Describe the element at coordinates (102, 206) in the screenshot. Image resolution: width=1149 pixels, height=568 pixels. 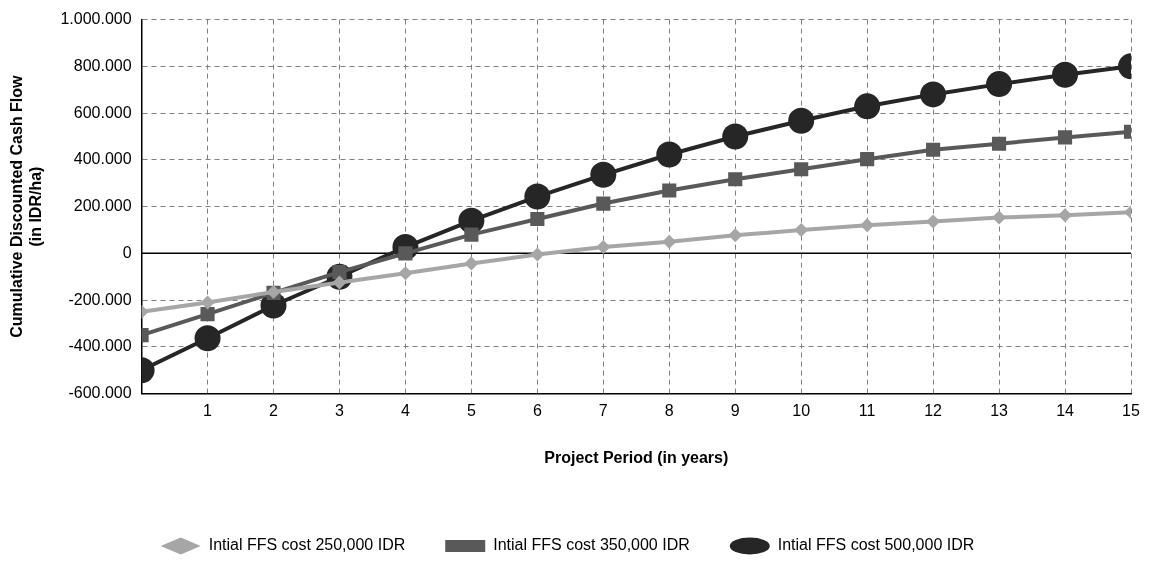
I see `y-tick-label: 200.000` at that location.